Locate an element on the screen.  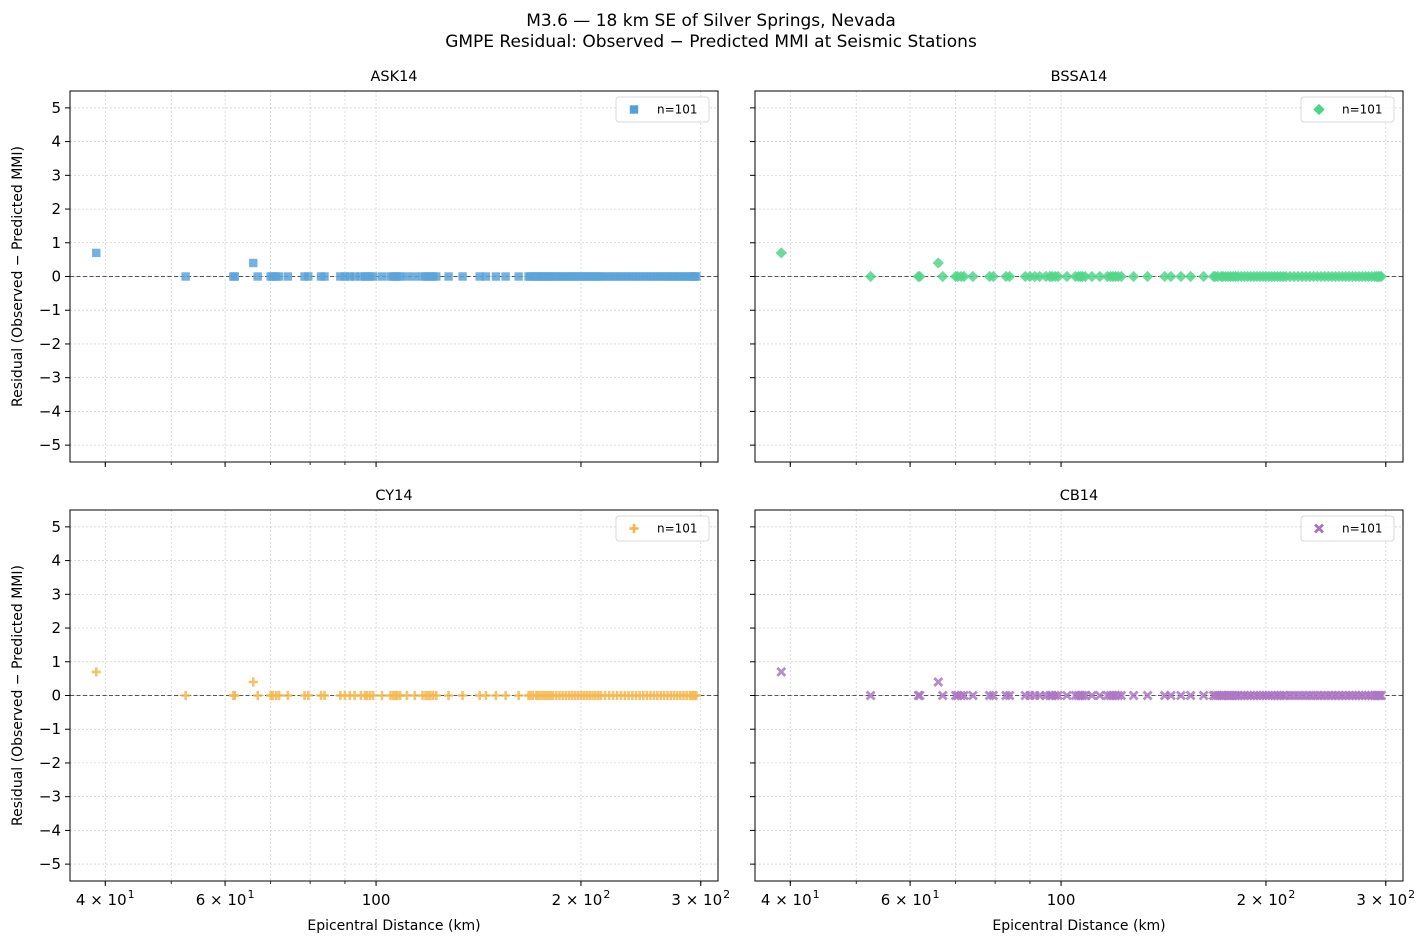
x-axis-label: Epicentral Distance (km) is located at coordinates (393, 926).